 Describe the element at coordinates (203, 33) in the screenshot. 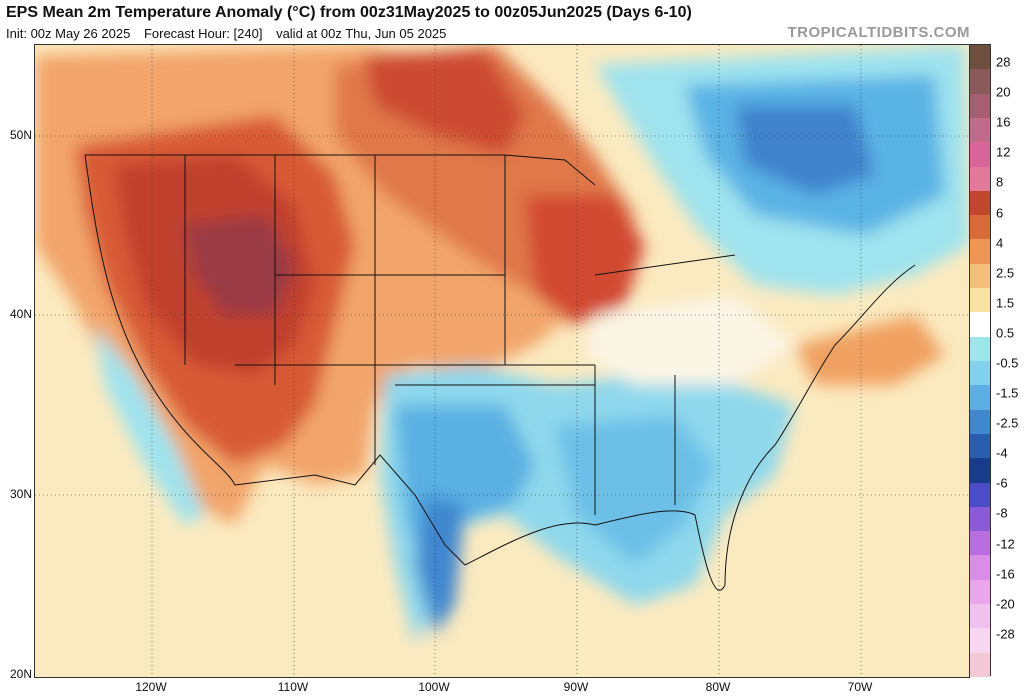

I see `forecast-hour: Forecast Hour: [240]` at that location.